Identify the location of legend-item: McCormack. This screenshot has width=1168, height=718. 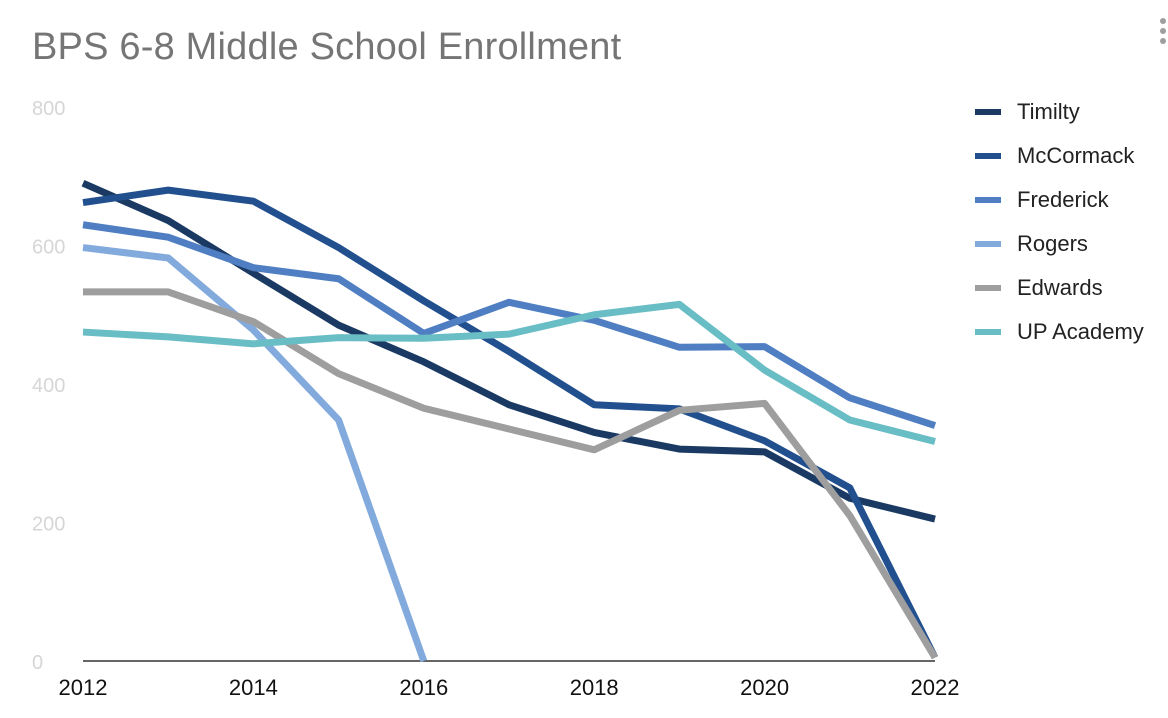
(1059, 156).